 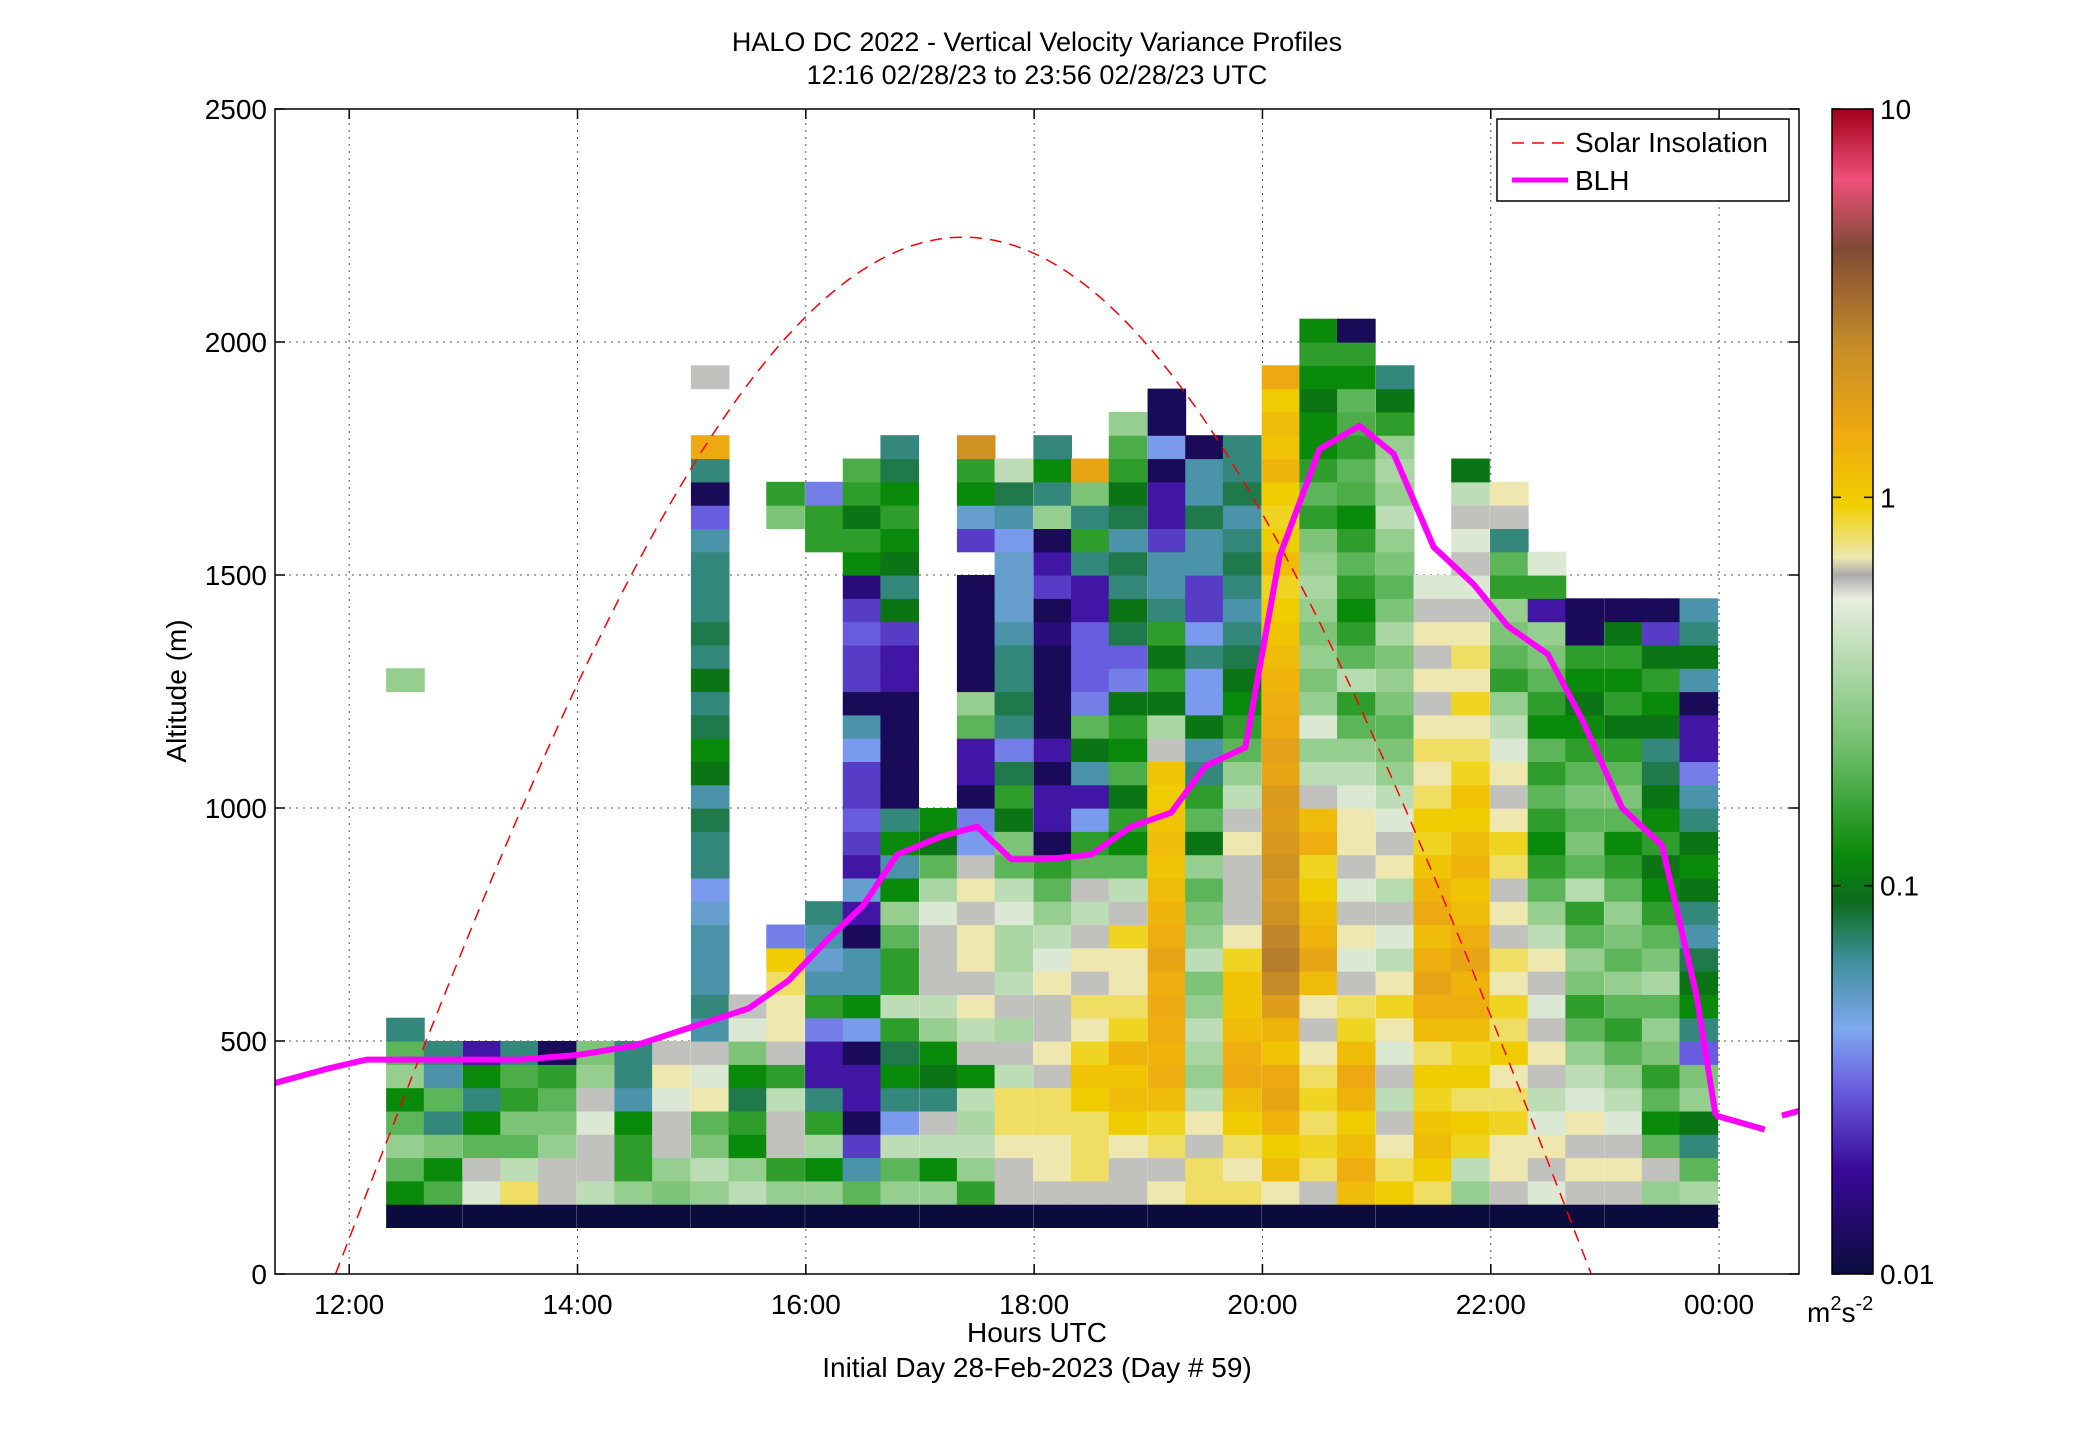 What do you see at coordinates (236, 109) in the screenshot?
I see `y-tick-label: 2500` at bounding box center [236, 109].